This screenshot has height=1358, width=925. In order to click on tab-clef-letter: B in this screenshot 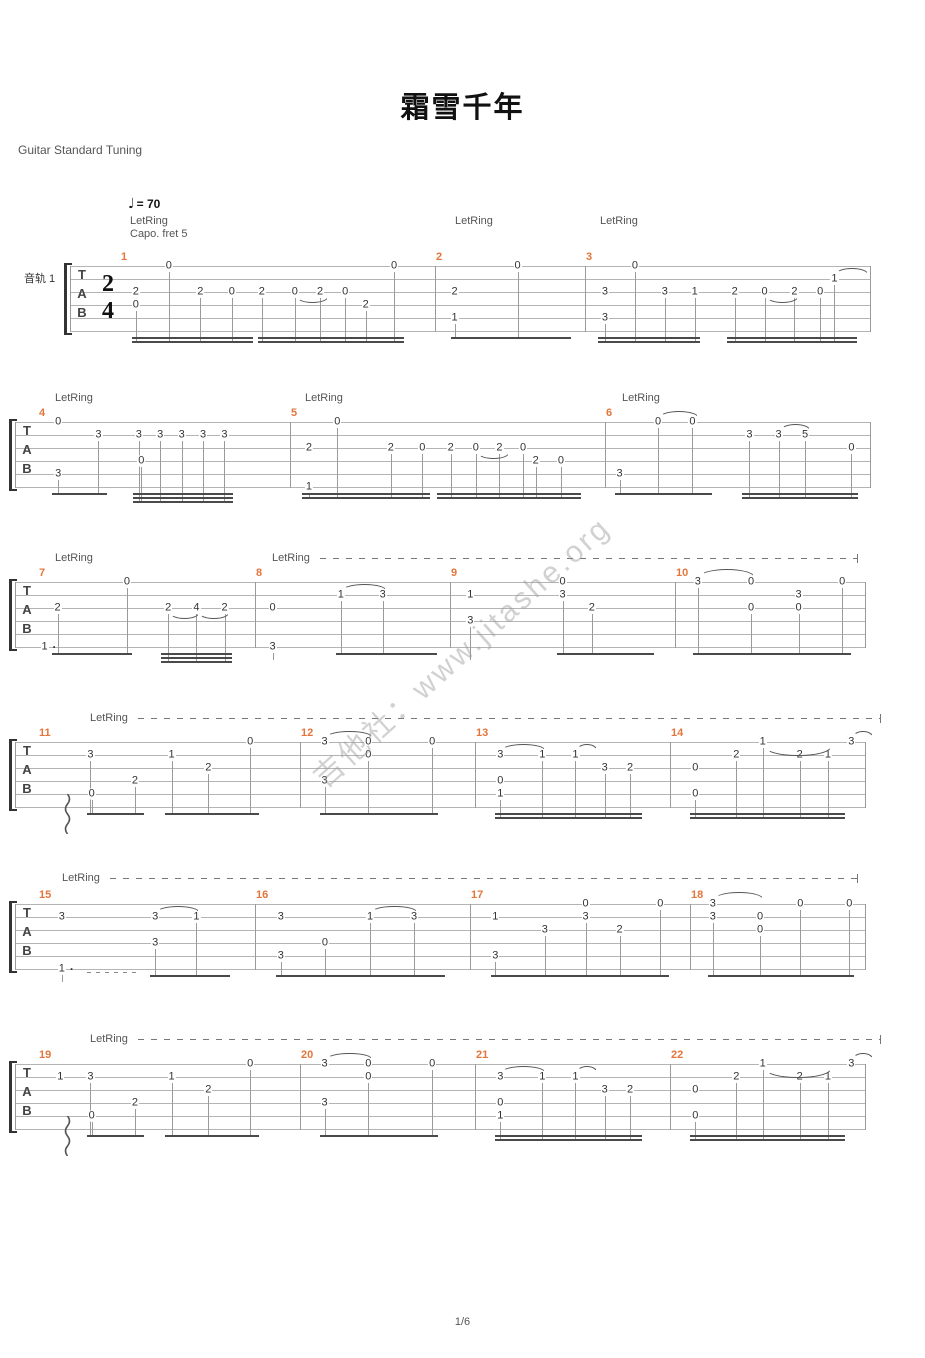, I will do `click(27, 1110)`.